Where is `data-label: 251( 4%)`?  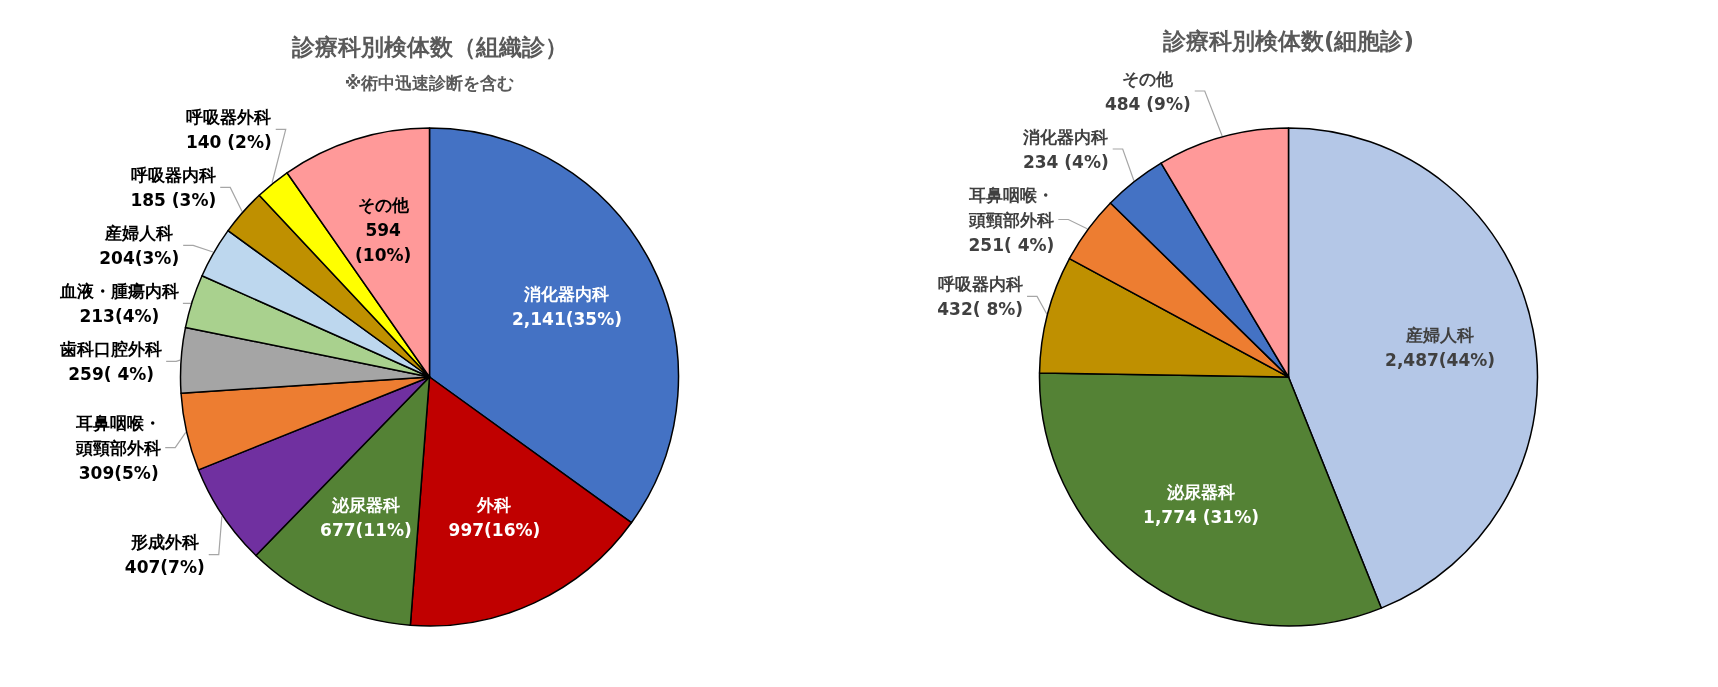
data-label: 251( 4%) is located at coordinates (1011, 244).